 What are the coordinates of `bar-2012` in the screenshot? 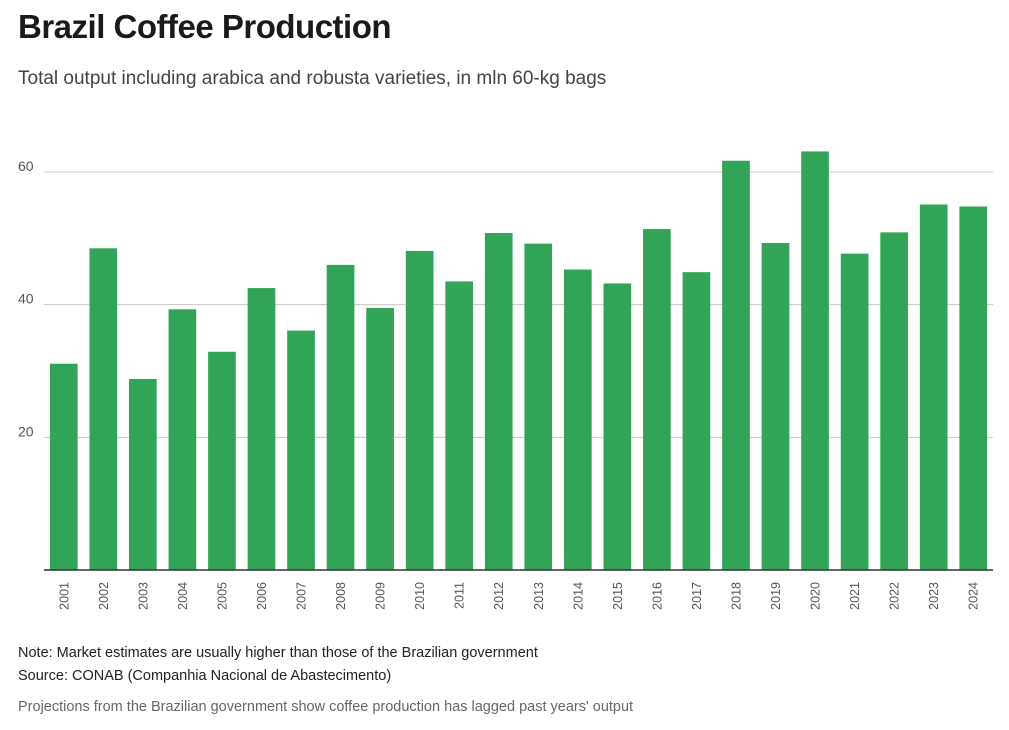 It's located at (498, 401).